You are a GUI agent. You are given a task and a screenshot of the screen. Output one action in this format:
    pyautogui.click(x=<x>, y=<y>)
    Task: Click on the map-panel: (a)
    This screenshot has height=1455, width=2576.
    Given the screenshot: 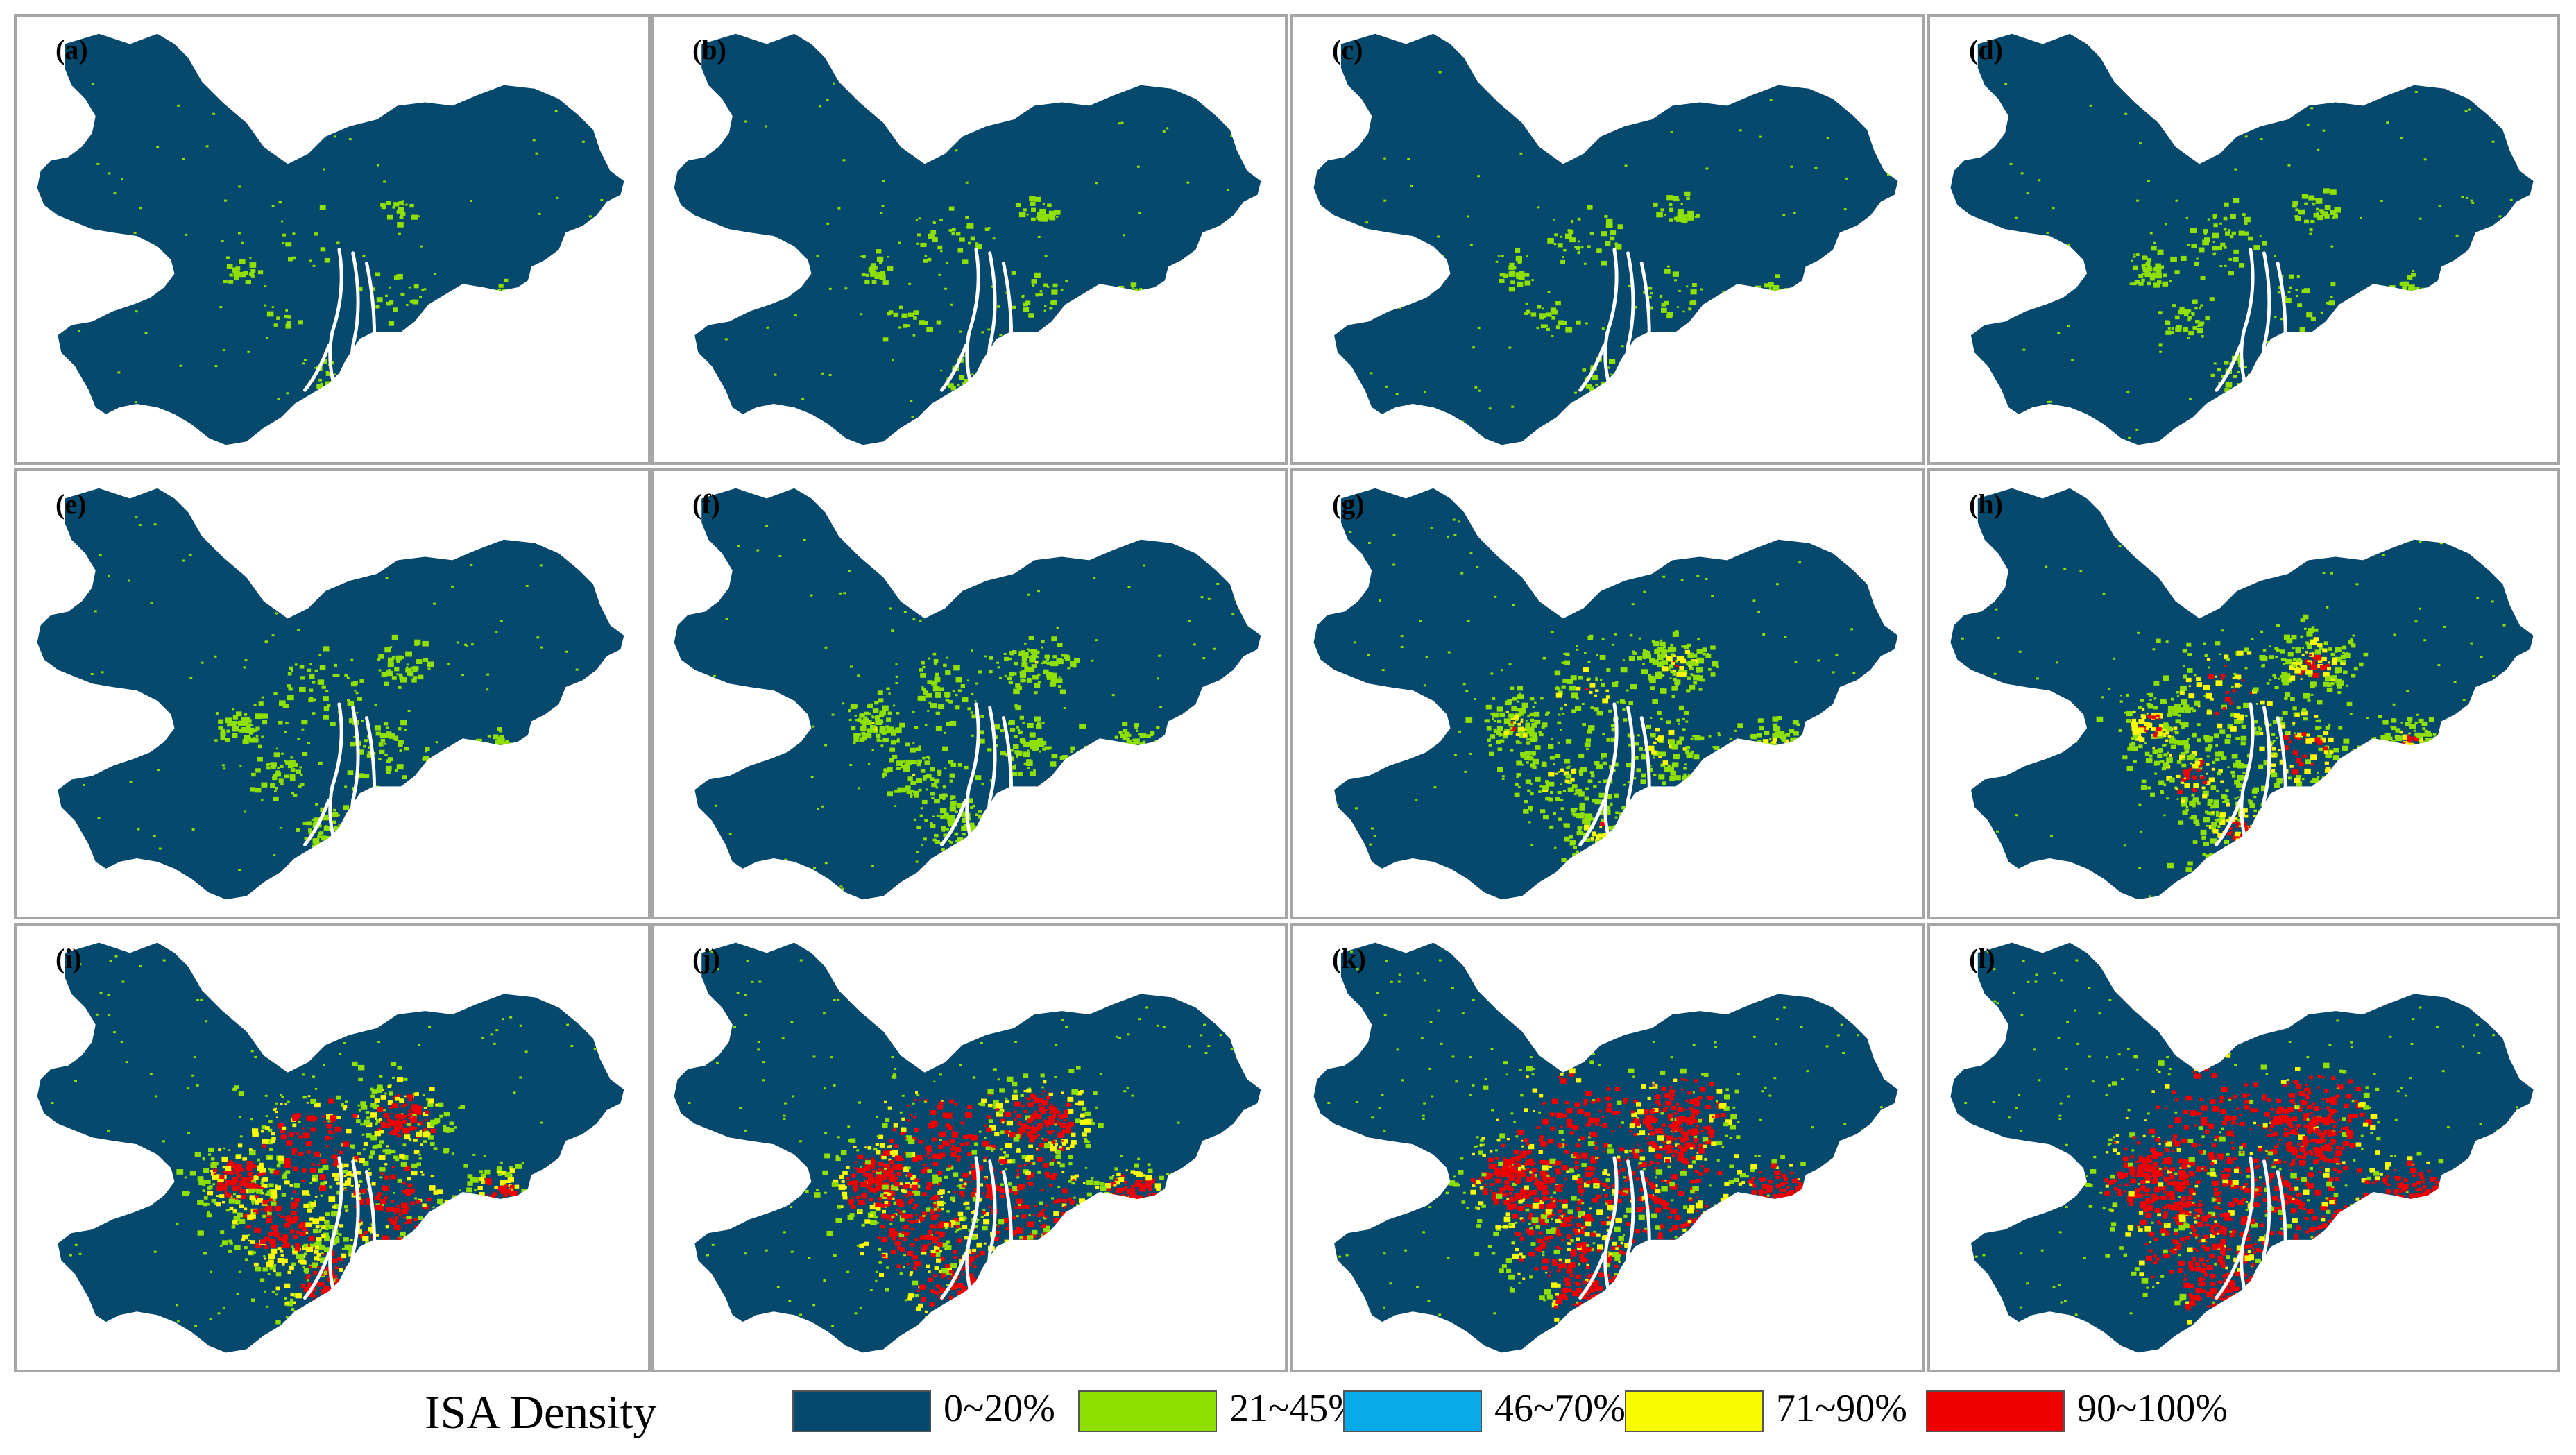 What is the action you would take?
    pyautogui.click(x=332, y=239)
    